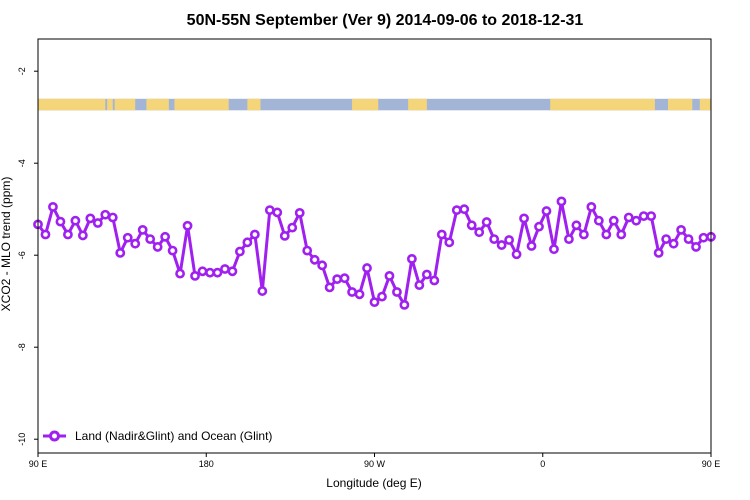 This screenshot has width=750, height=500. Describe the element at coordinates (373, 483) in the screenshot. I see `x-axis-label: Longitude (deg E)` at that location.